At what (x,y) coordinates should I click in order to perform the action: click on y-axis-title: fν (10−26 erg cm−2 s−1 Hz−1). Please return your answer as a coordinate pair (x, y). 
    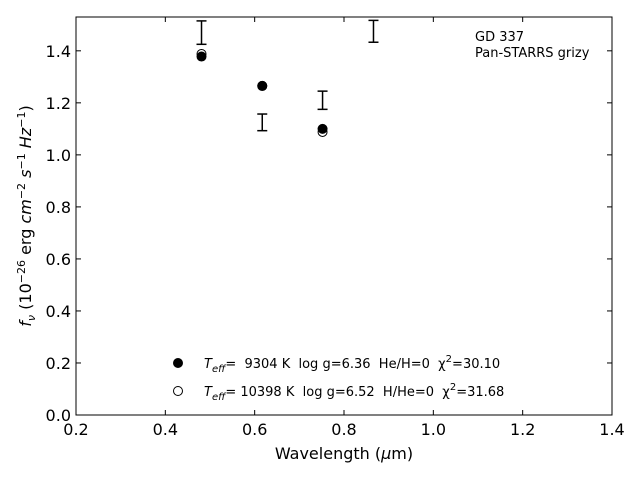
    Looking at the image, I should click on (26, 215).